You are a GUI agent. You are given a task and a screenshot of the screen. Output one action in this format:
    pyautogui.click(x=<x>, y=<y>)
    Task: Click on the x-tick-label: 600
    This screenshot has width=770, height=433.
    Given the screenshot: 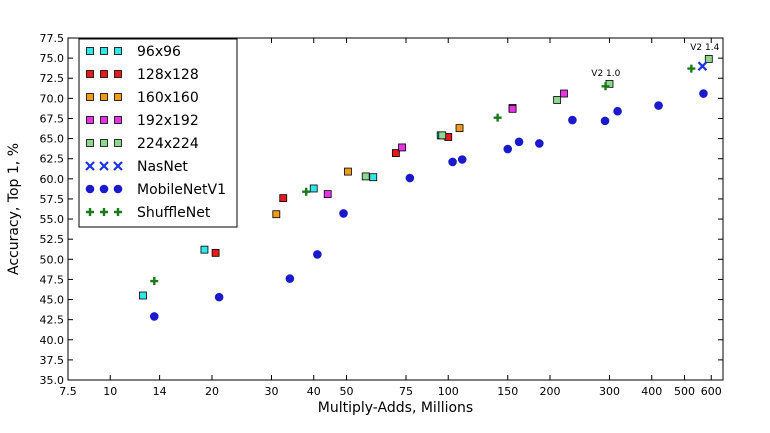 What is the action you would take?
    pyautogui.click(x=711, y=391)
    